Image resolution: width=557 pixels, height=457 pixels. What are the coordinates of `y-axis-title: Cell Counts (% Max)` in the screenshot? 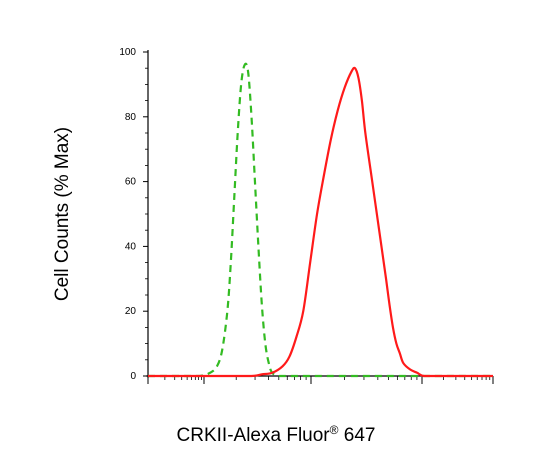 It's located at (62, 214).